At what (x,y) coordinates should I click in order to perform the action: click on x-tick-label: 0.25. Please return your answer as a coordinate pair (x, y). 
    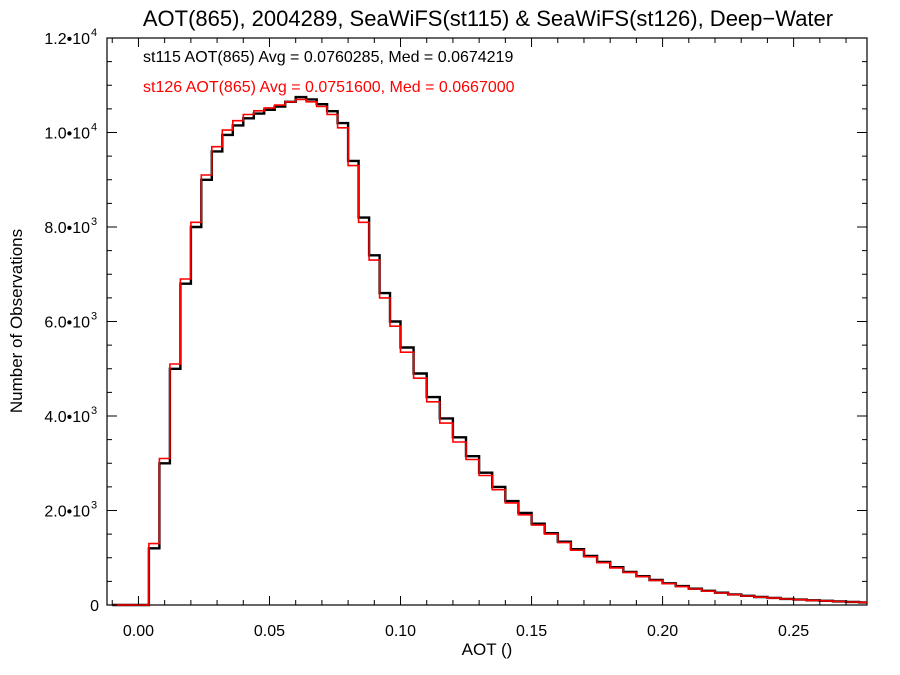
    Looking at the image, I should click on (793, 631).